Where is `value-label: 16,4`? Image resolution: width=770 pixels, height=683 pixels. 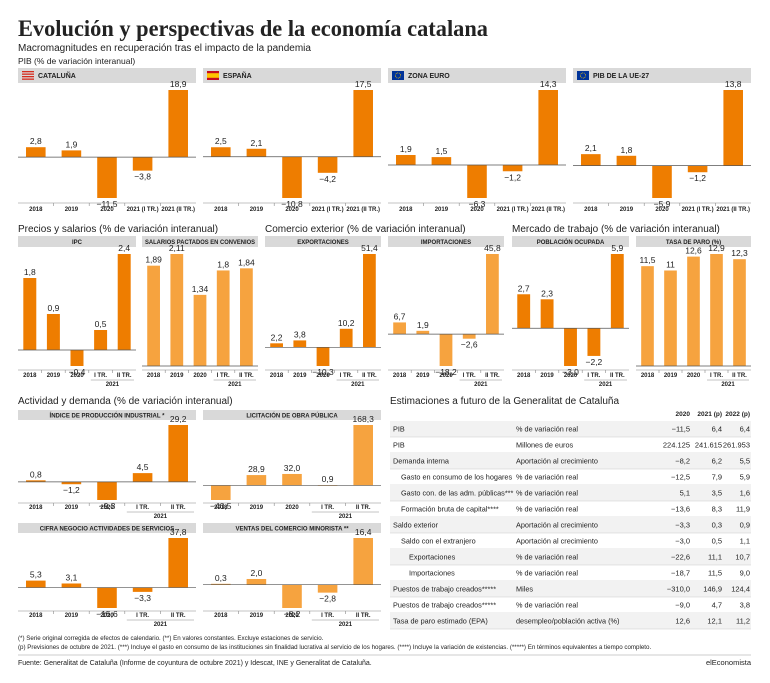 value-label: 16,4 is located at coordinates (363, 532).